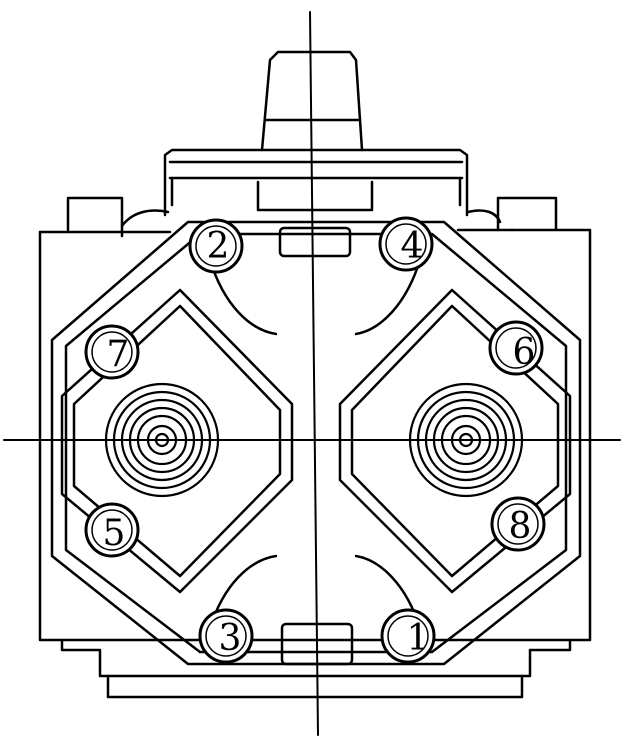 The width and height of the screenshot is (636, 749). What do you see at coordinates (418, 638) in the screenshot?
I see `bolt-label: 1` at bounding box center [418, 638].